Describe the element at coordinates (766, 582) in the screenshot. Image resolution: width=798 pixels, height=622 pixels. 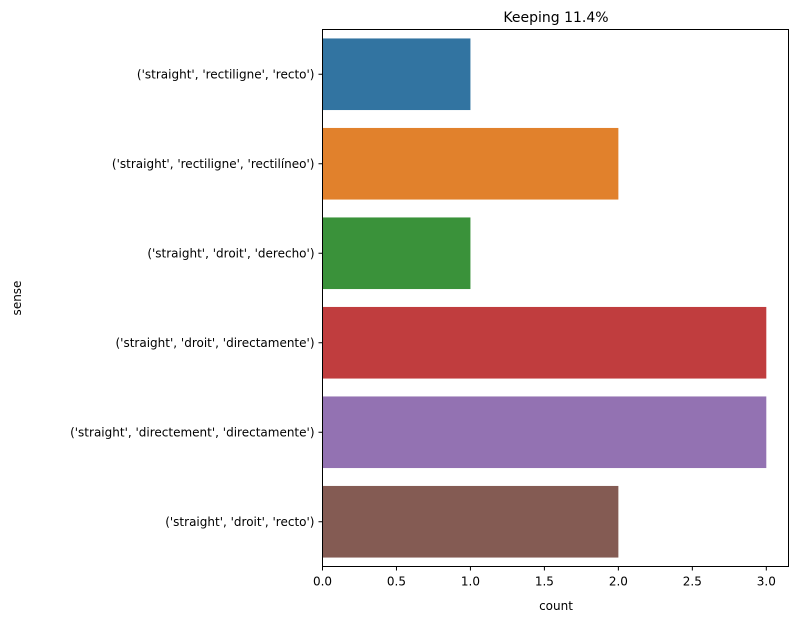
I see `x-tick-label: 3.0` at that location.